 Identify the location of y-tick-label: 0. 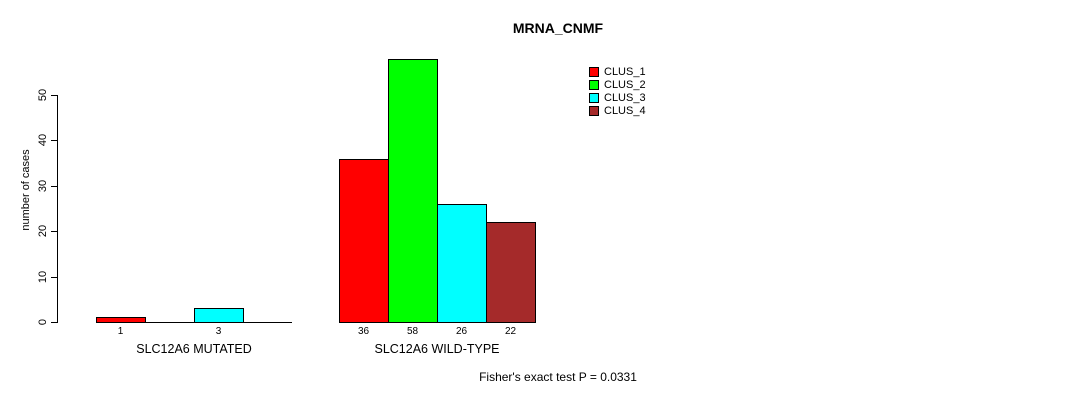
(43, 322).